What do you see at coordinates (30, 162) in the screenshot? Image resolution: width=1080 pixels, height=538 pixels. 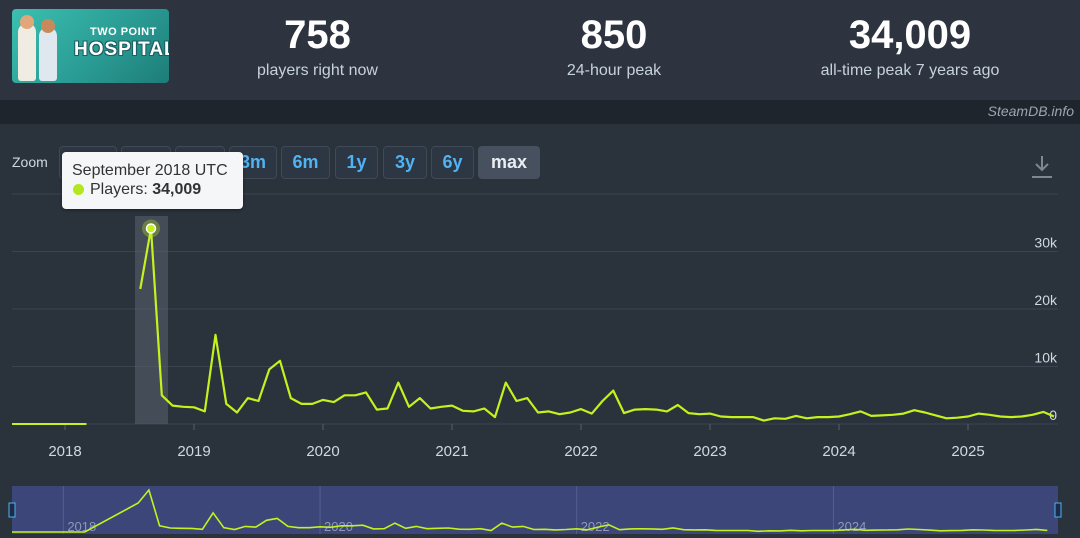 I see `zoom-label: Zoom` at bounding box center [30, 162].